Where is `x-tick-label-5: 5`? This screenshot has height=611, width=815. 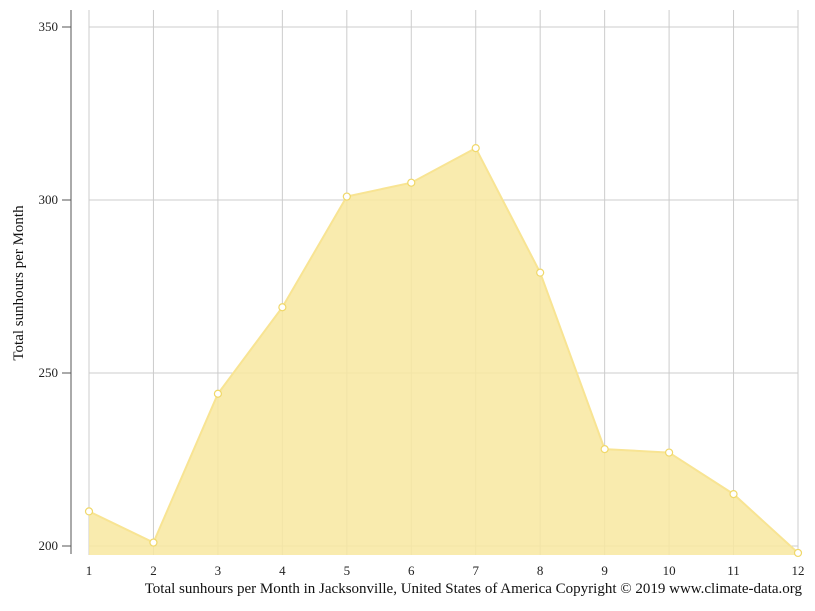 x-tick-label-5: 5 is located at coordinates (347, 570).